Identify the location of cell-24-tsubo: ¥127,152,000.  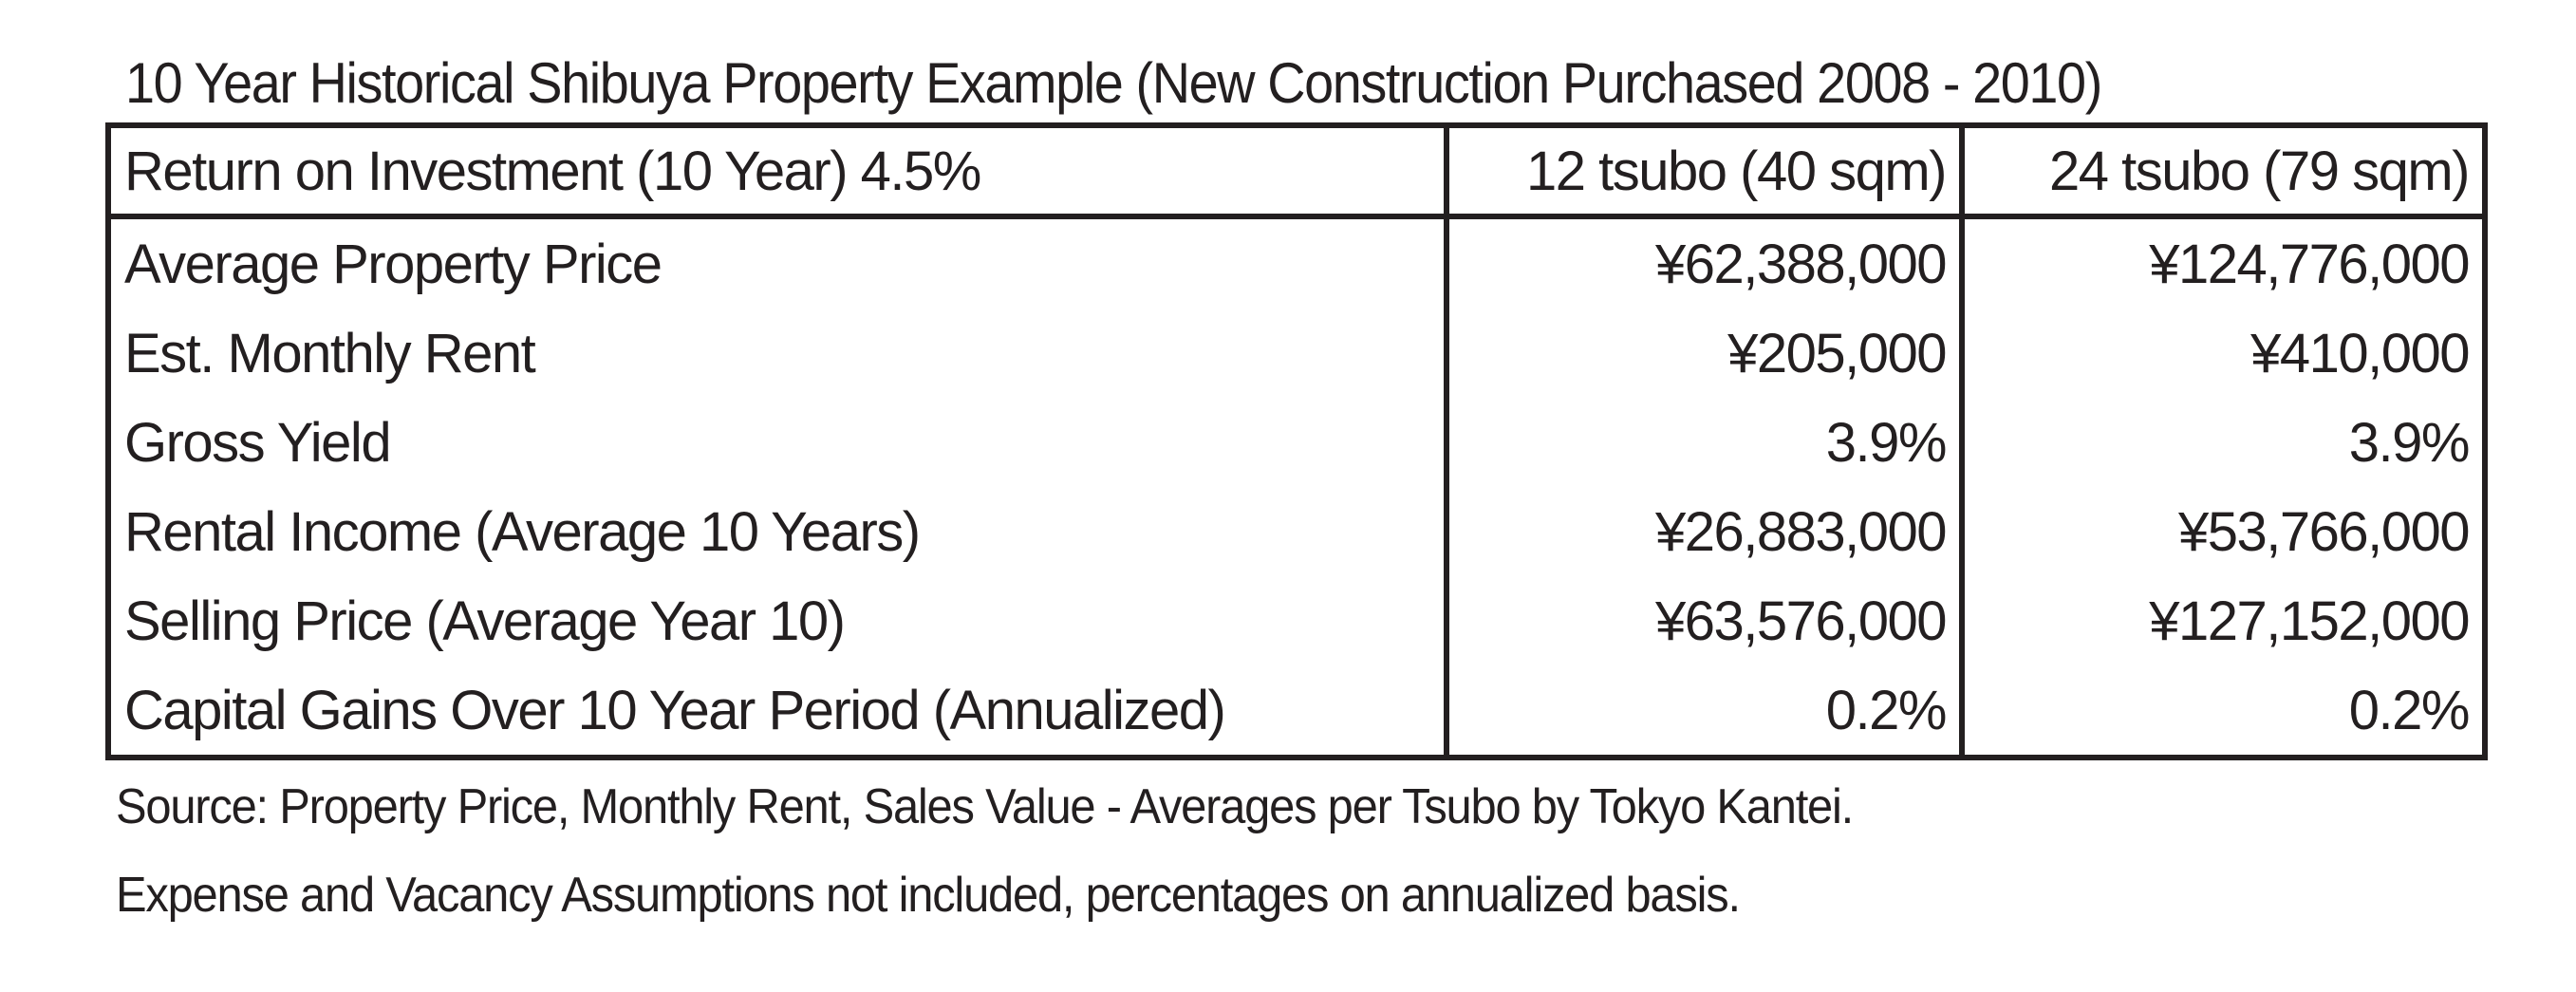
(2222, 620).